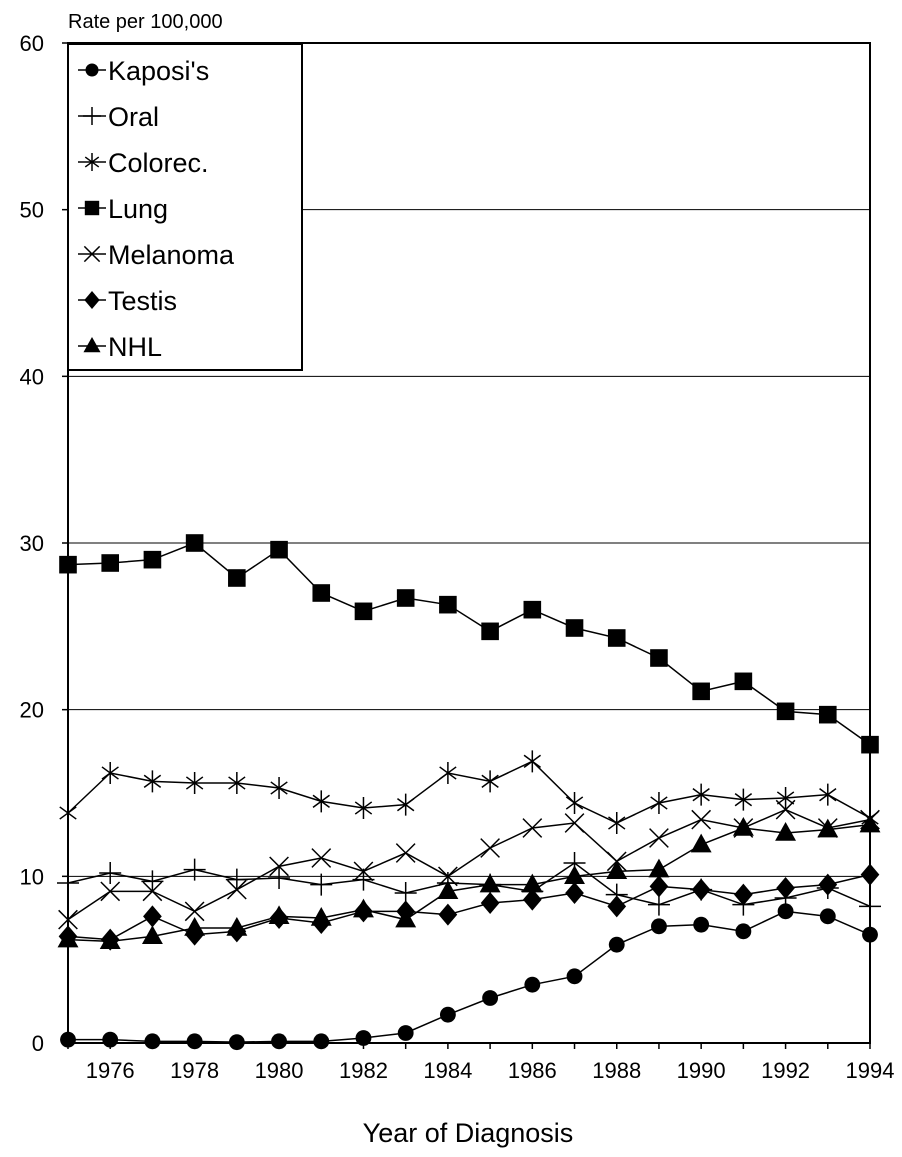  What do you see at coordinates (363, 808) in the screenshot?
I see `data-point-colorec-1982` at bounding box center [363, 808].